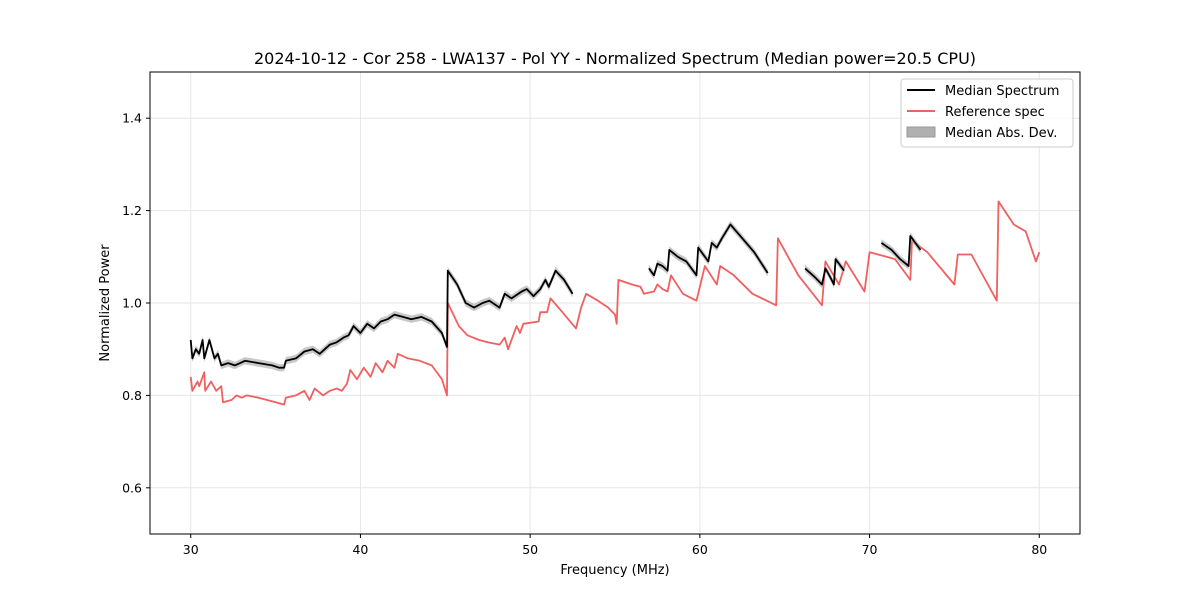 The width and height of the screenshot is (1200, 604). What do you see at coordinates (191, 549) in the screenshot?
I see `x-tick-label: 30` at bounding box center [191, 549].